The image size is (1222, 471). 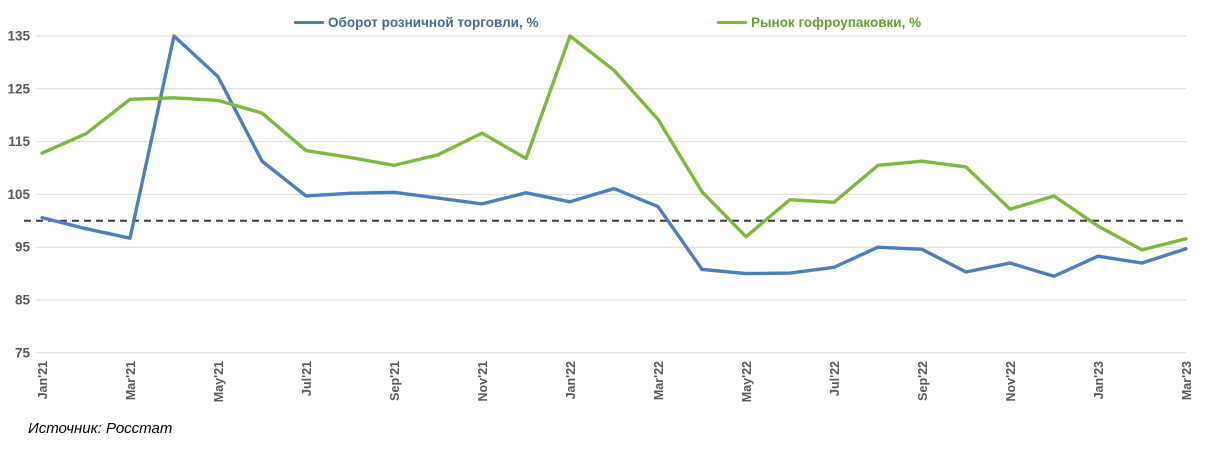 What do you see at coordinates (433, 22) in the screenshot?
I see `legend-label-retail-turnover: Оборот розничной торговли, %` at bounding box center [433, 22].